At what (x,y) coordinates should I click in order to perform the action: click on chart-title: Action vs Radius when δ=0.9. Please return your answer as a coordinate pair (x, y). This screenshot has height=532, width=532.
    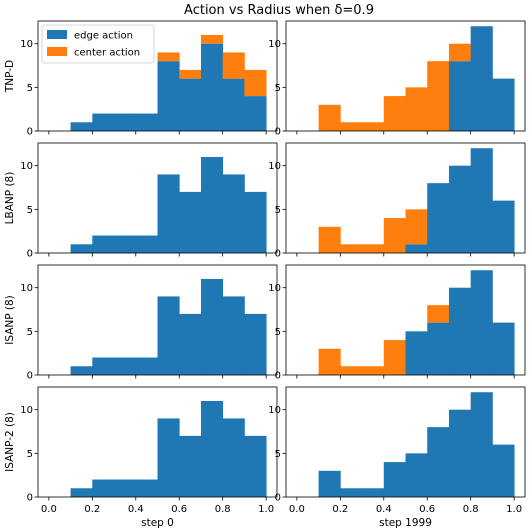
    Looking at the image, I should click on (279, 10).